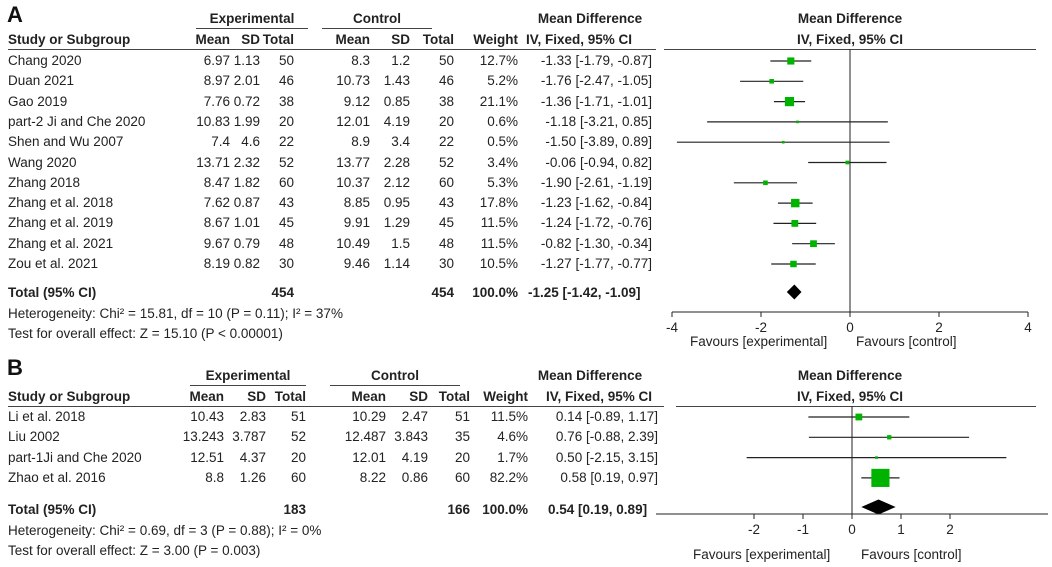  What do you see at coordinates (852, 471) in the screenshot?
I see `forest-plot-b: -2 -1 0 1 2` at bounding box center [852, 471].